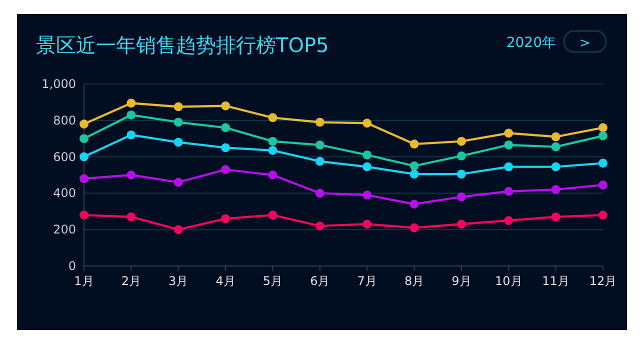  Describe the element at coordinates (556, 281) in the screenshot. I see `x-tick-label: 11月` at that location.